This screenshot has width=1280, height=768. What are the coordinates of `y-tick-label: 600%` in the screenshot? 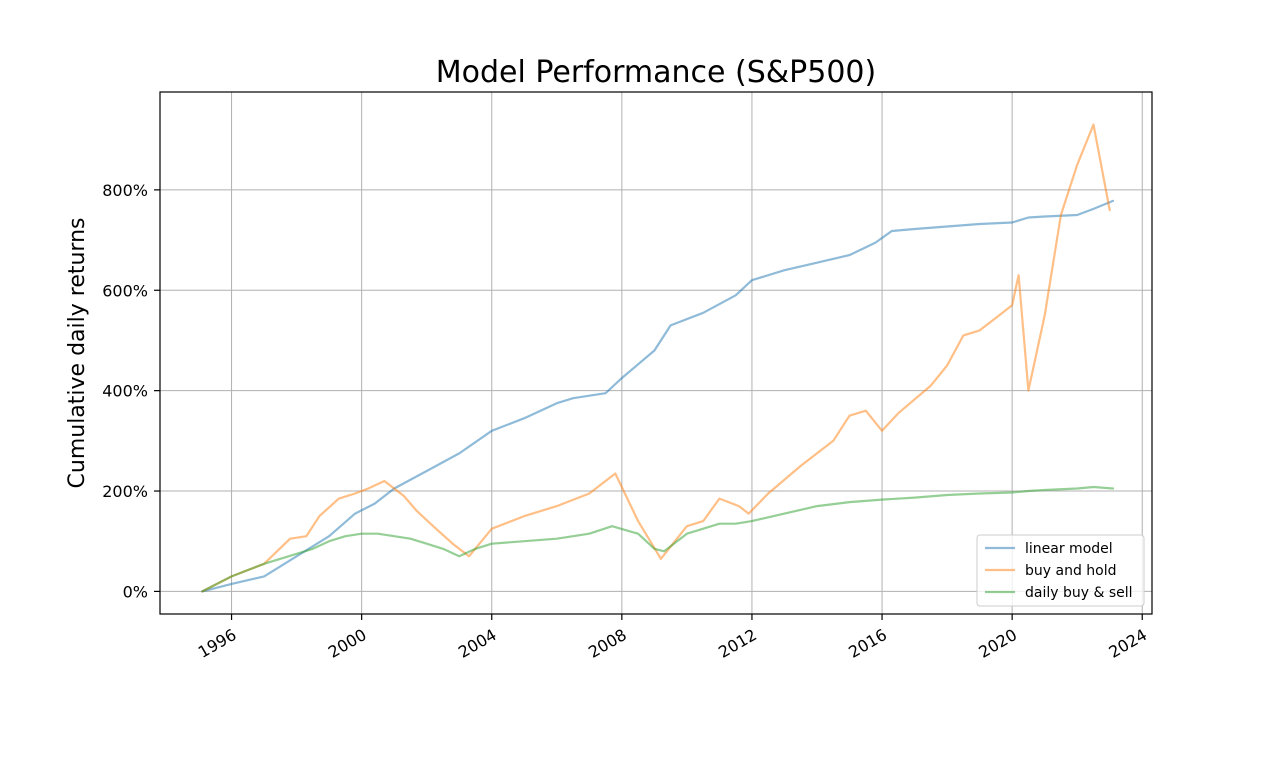 It's located at (125, 290).